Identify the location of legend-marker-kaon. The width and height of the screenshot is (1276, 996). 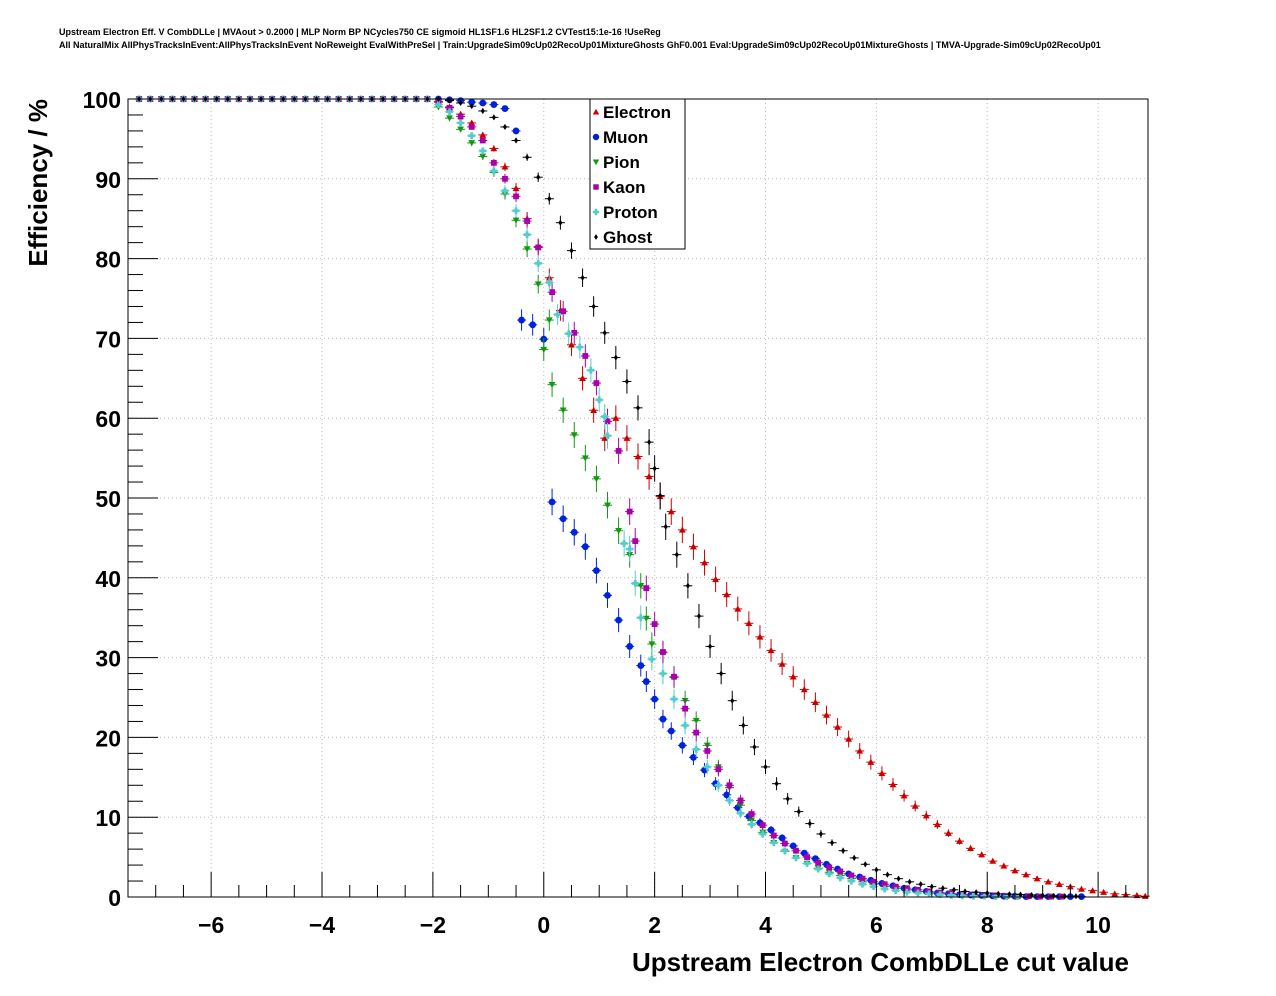
(596, 187).